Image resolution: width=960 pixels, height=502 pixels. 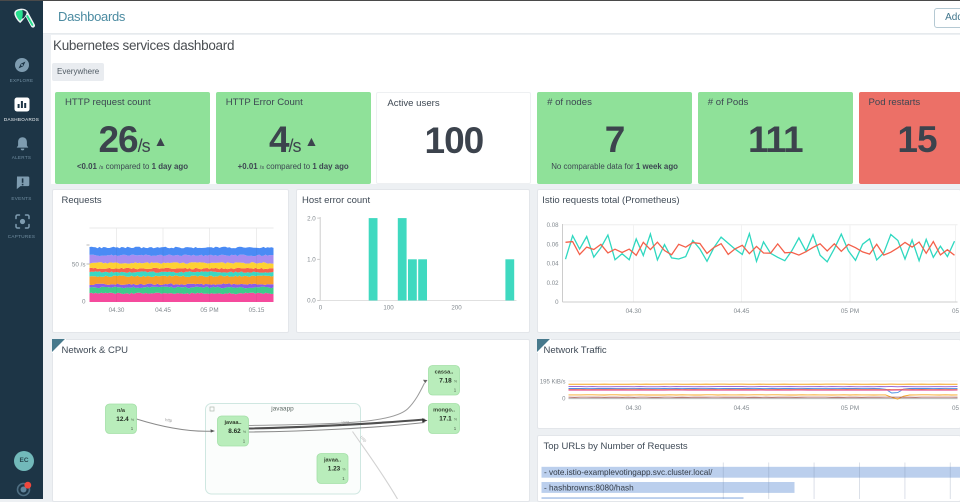 What do you see at coordinates (444, 411) in the screenshot?
I see `svg-text: mongo..` at bounding box center [444, 411].